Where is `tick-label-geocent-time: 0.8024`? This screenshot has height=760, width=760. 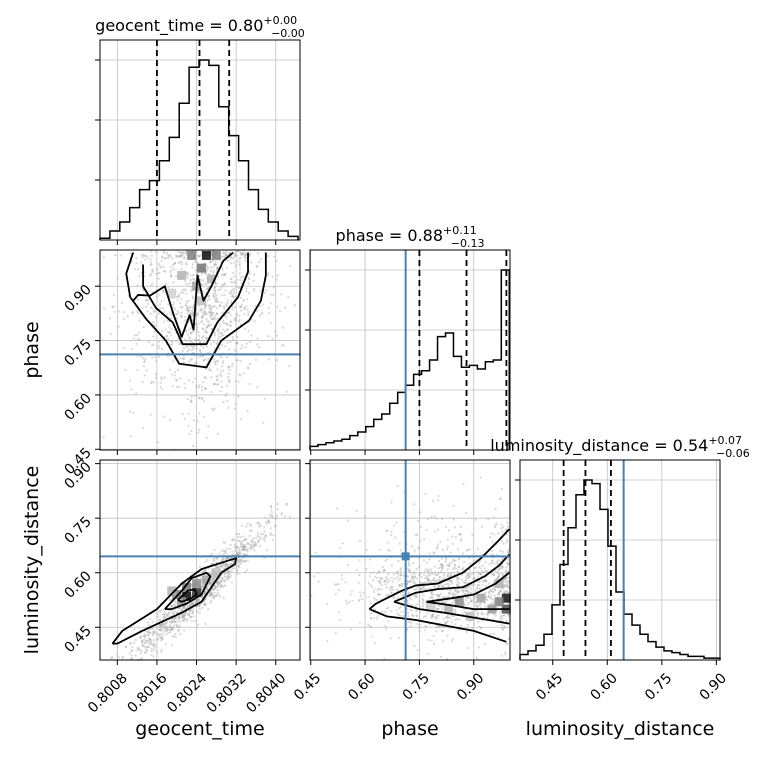
tick-label-geocent-time: 0.8024 is located at coordinates (187, 693).